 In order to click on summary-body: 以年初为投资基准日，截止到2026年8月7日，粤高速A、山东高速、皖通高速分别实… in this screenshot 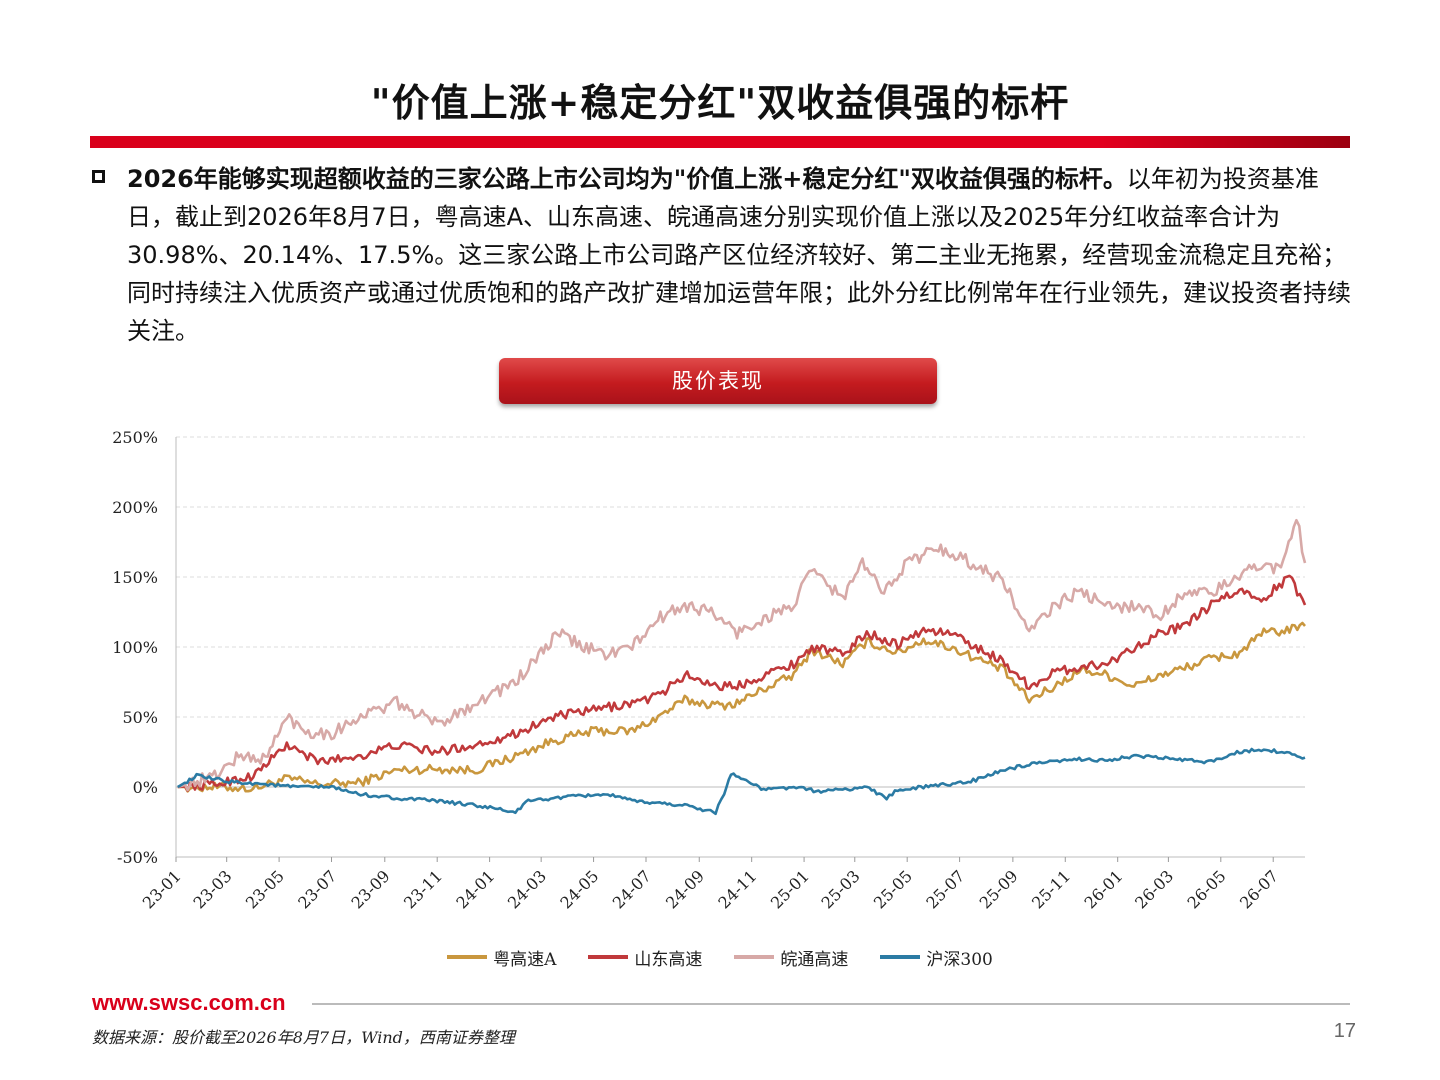, I will do `click(739, 255)`.